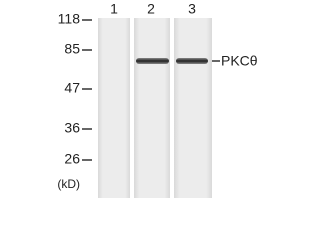 This screenshot has height=240, width=320. What do you see at coordinates (69, 19) in the screenshot?
I see `marker-label: 118` at bounding box center [69, 19].